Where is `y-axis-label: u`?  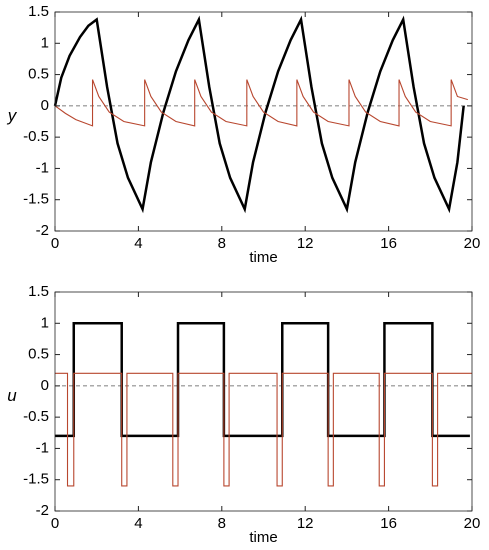 y-axis-label: u is located at coordinates (12, 395).